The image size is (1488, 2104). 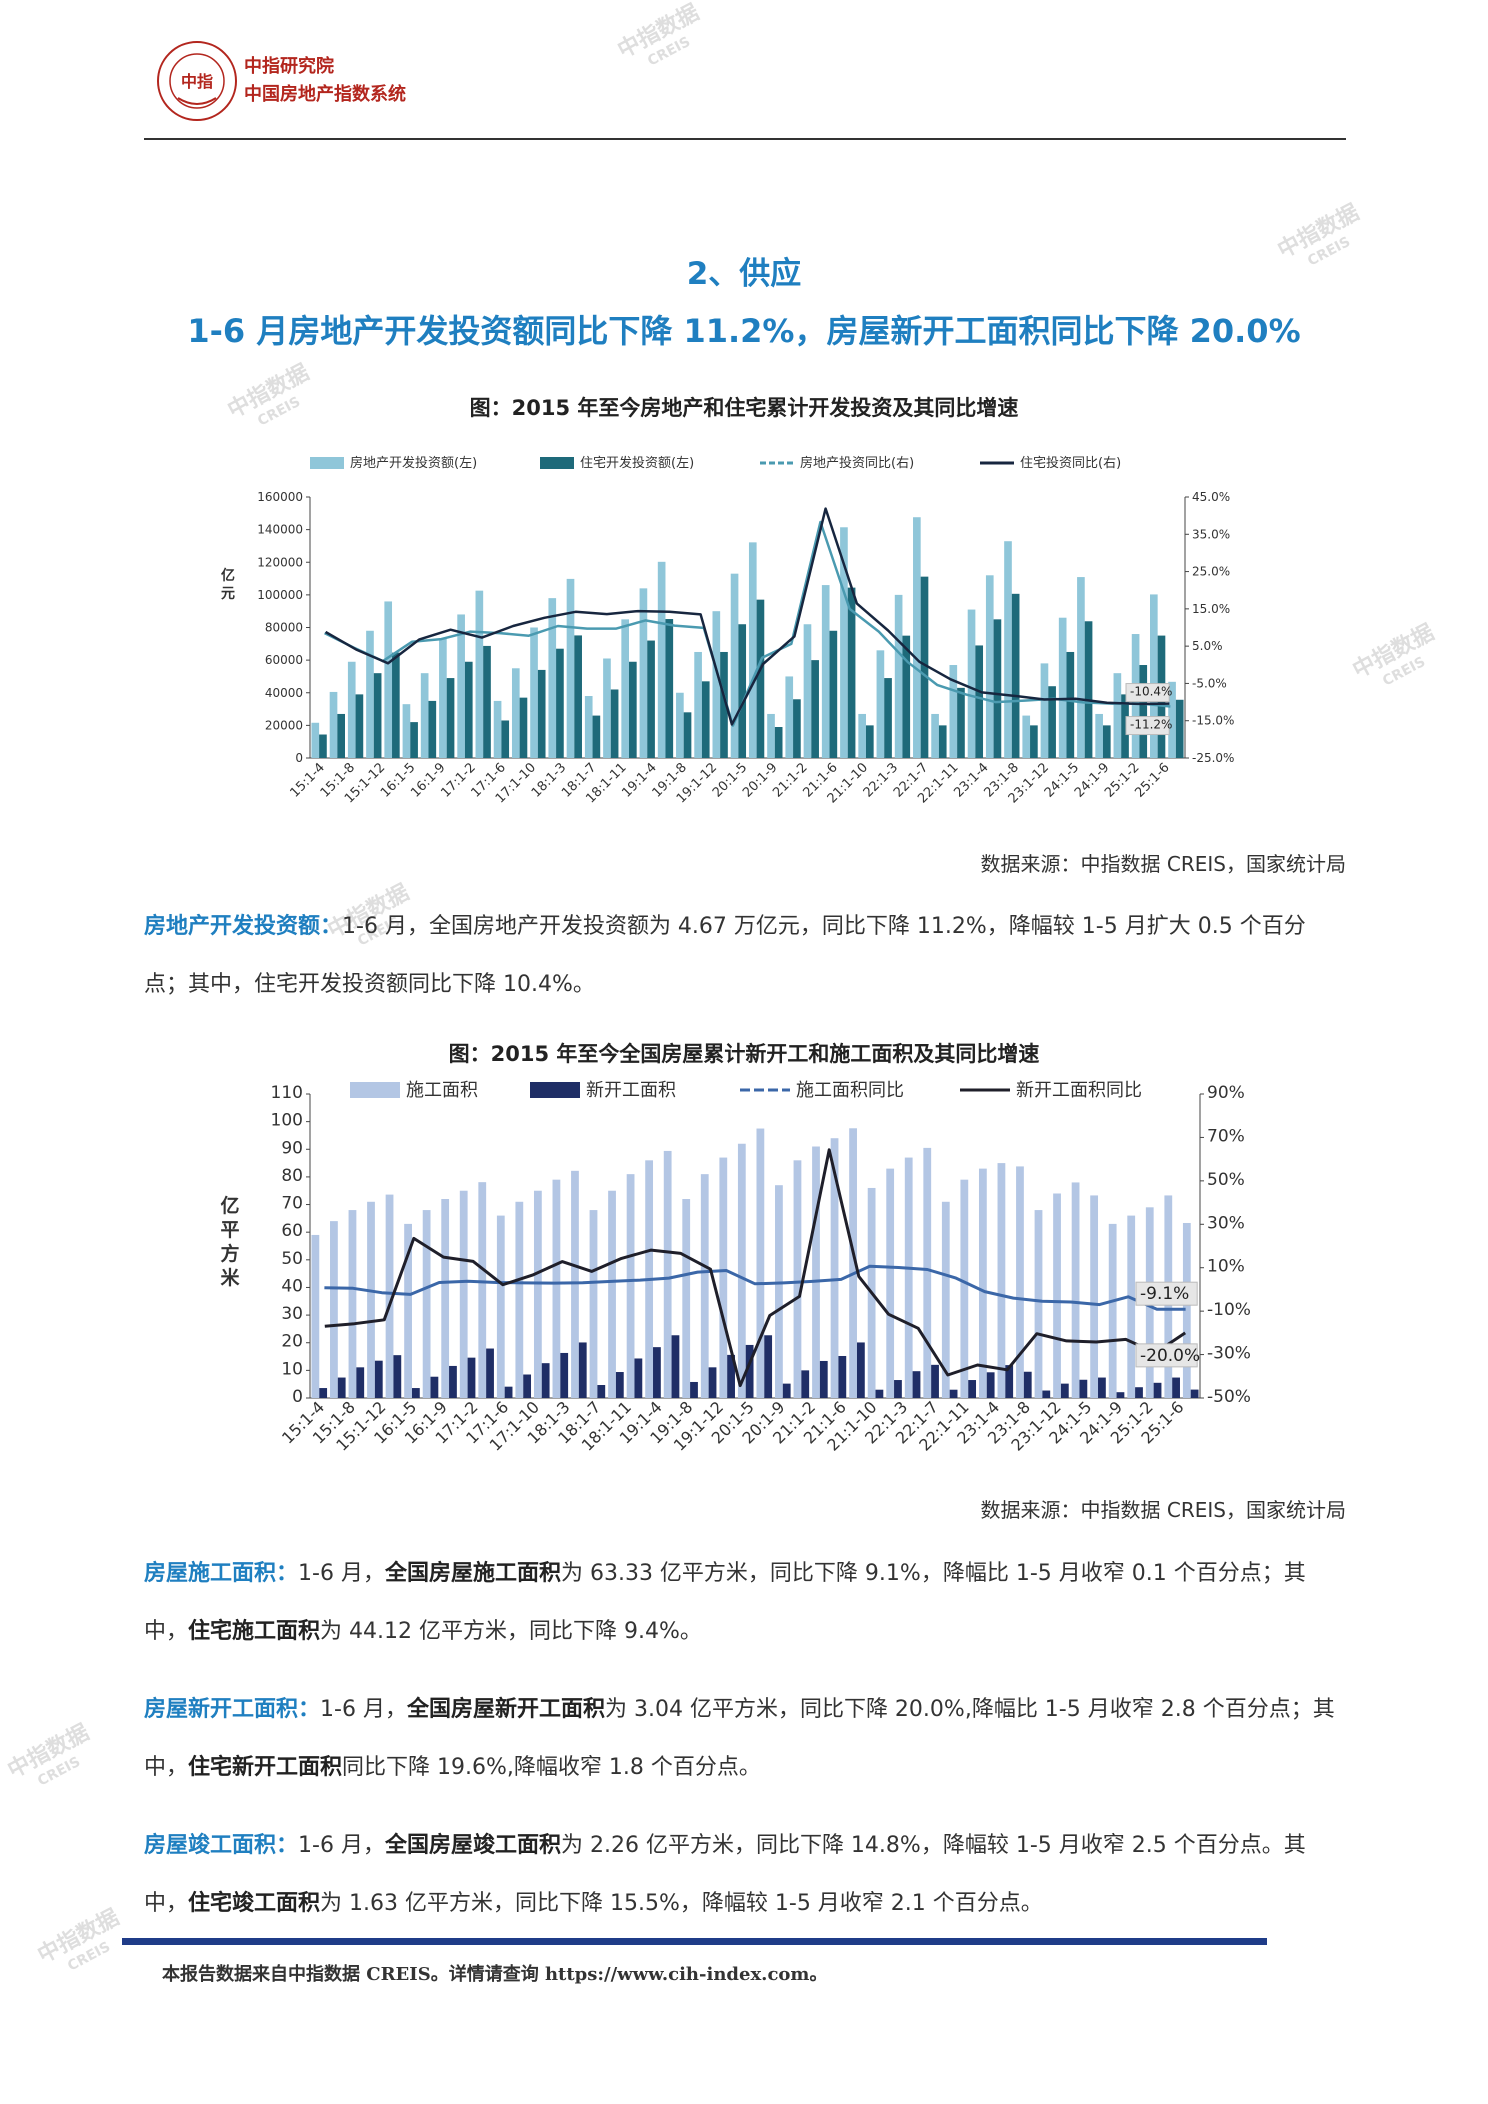 What do you see at coordinates (1213, 721) in the screenshot?
I see `y2-tick-label: -15.0%` at bounding box center [1213, 721].